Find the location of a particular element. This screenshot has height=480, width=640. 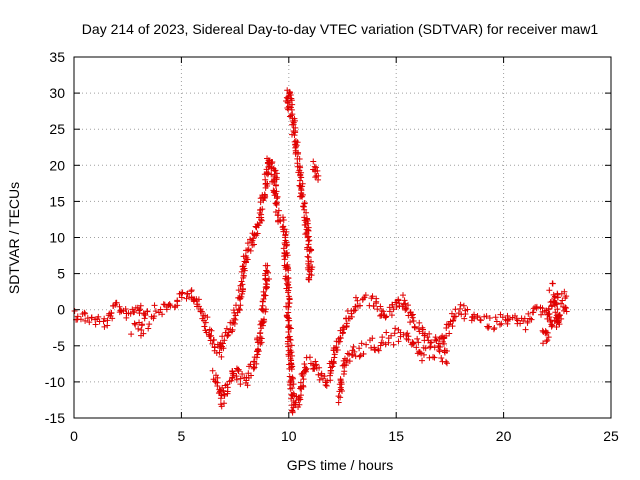

y-tick-label: 35 is located at coordinates (57, 57).